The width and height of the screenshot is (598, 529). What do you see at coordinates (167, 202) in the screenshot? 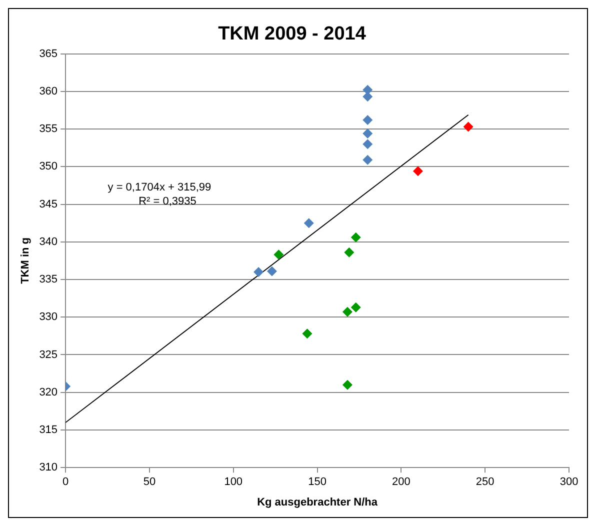
I see `annotation: R² = 0,3935` at bounding box center [167, 202].